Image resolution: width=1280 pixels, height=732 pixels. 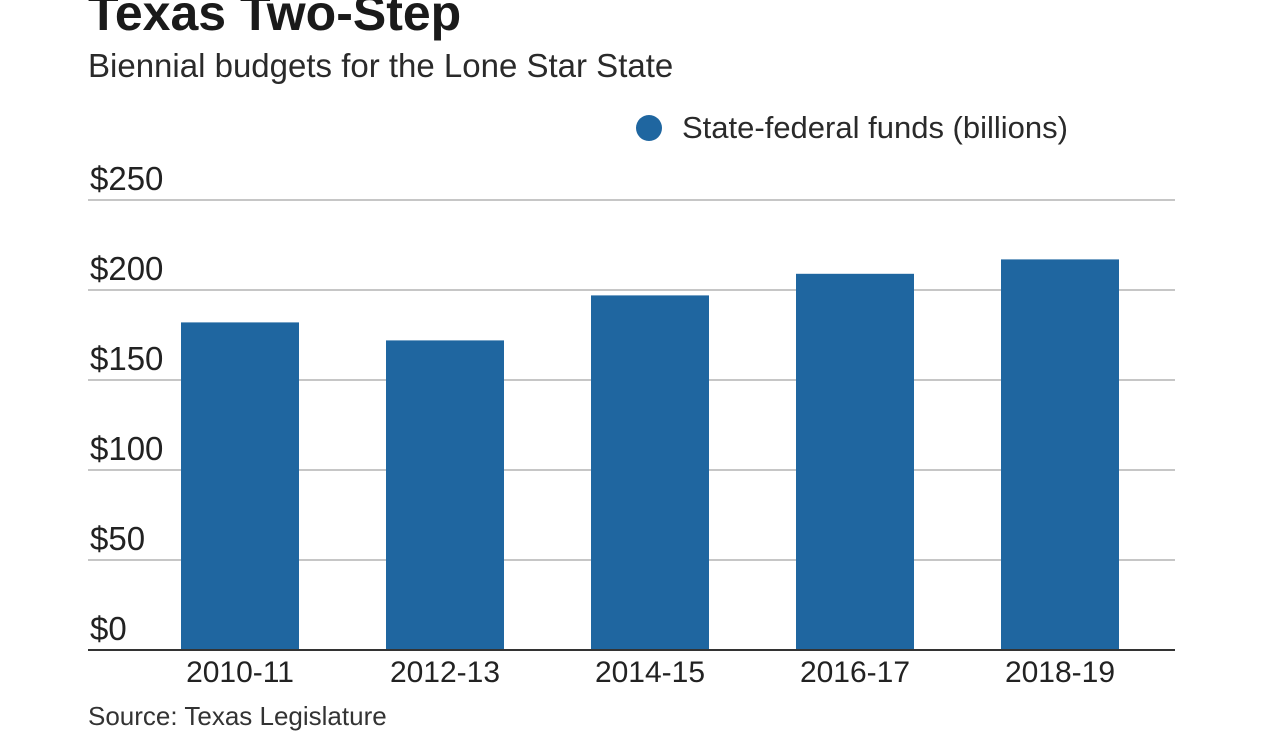 What do you see at coordinates (126, 358) in the screenshot?
I see `y-tick-label: $150` at bounding box center [126, 358].